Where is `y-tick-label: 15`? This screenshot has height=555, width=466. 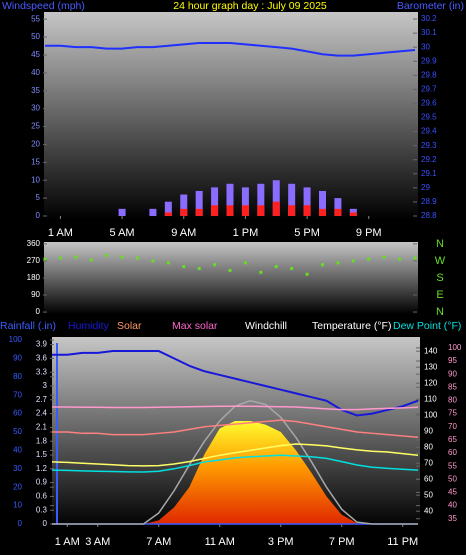 y-tick-label: 15 is located at coordinates (35, 161).